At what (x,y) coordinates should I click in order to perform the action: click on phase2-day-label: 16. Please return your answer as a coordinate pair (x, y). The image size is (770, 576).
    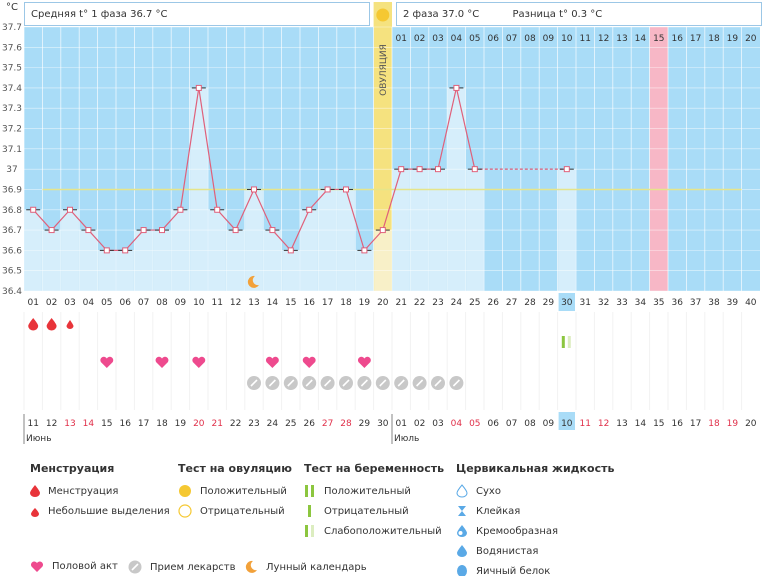
    Looking at the image, I should click on (677, 39).